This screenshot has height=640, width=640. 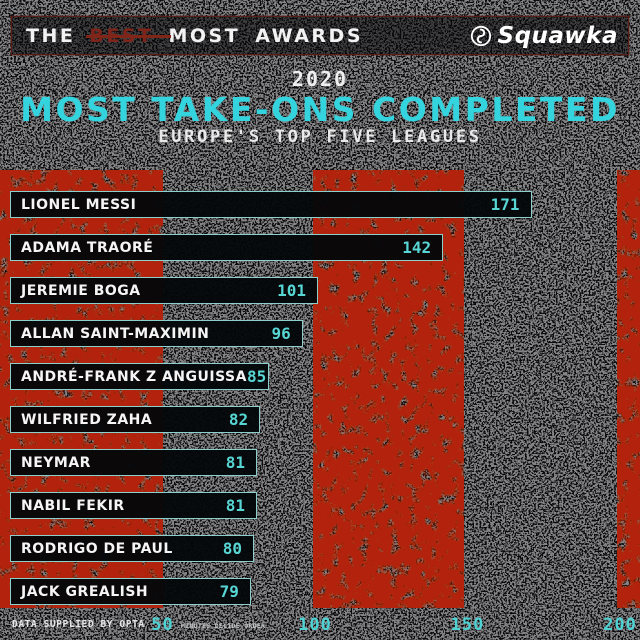 What do you see at coordinates (505, 204) in the screenshot?
I see `take-ons-value: 171` at bounding box center [505, 204].